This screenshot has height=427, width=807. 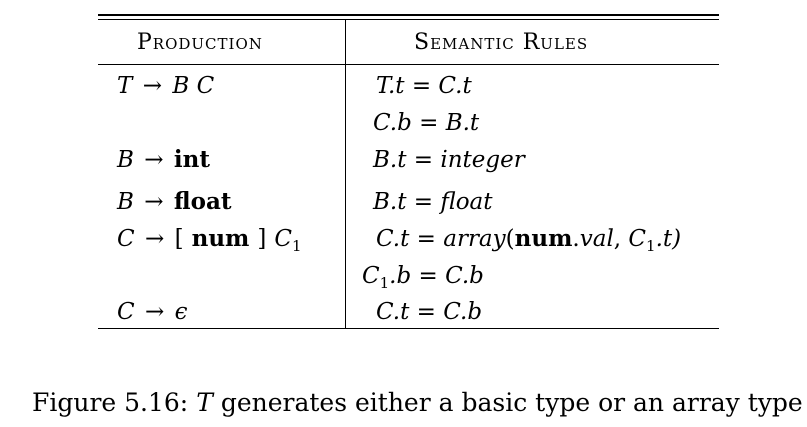 I want to click on rule-row-7: C.t = C.b, so click(x=429, y=312).